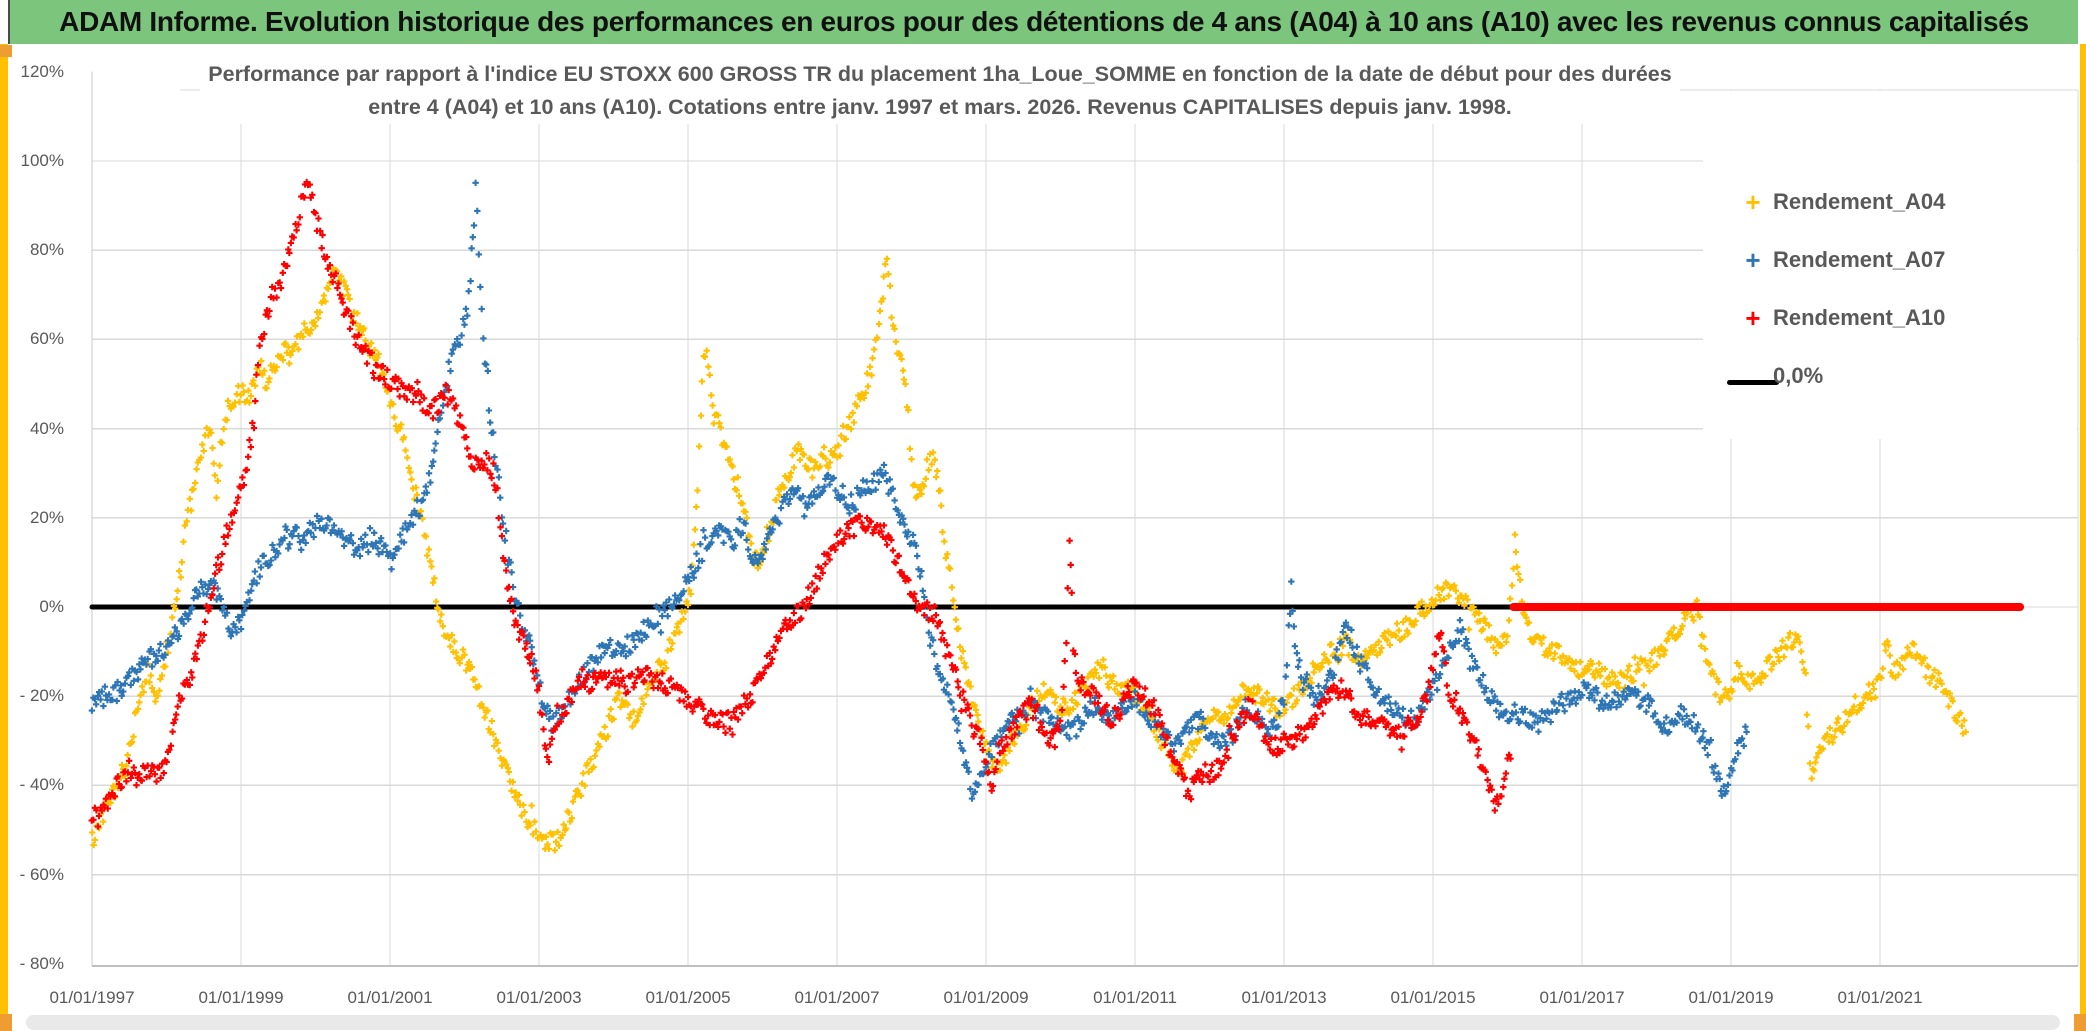 Image resolution: width=2086 pixels, height=1031 pixels. What do you see at coordinates (41, 785) in the screenshot?
I see `y-tick-label: - 40%` at bounding box center [41, 785].